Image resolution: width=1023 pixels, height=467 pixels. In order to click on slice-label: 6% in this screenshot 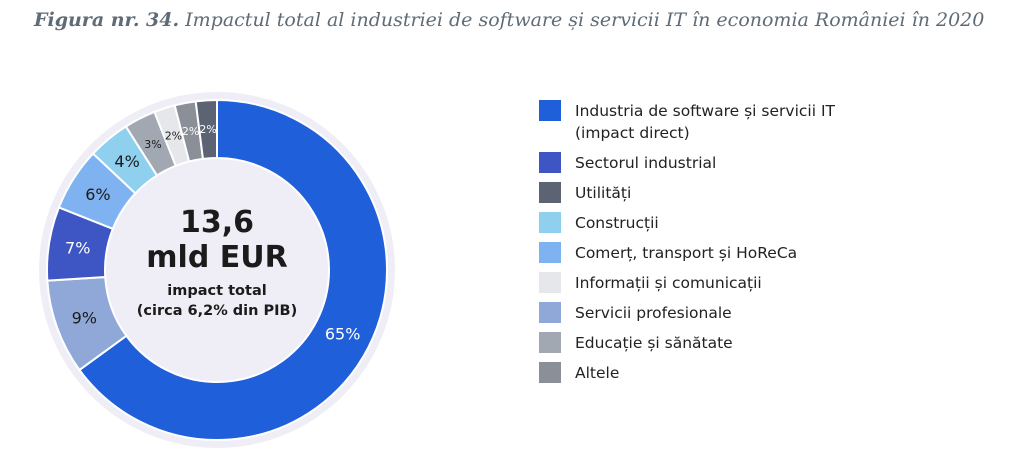, I will do `click(97, 194)`.